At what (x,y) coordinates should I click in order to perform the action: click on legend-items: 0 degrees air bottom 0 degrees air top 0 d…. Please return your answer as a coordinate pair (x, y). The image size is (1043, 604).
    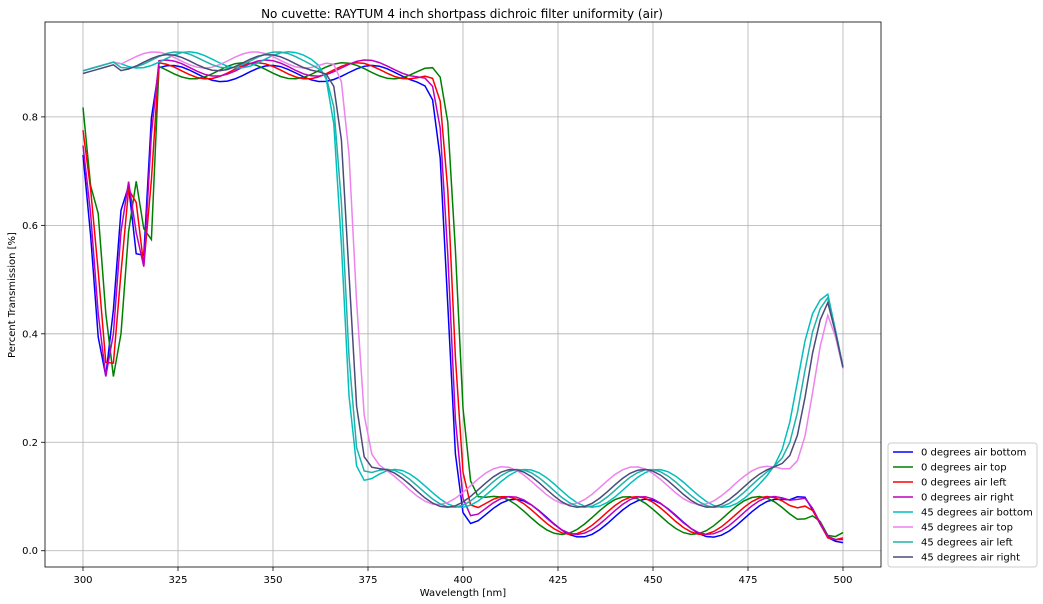
    Looking at the image, I should click on (963, 506).